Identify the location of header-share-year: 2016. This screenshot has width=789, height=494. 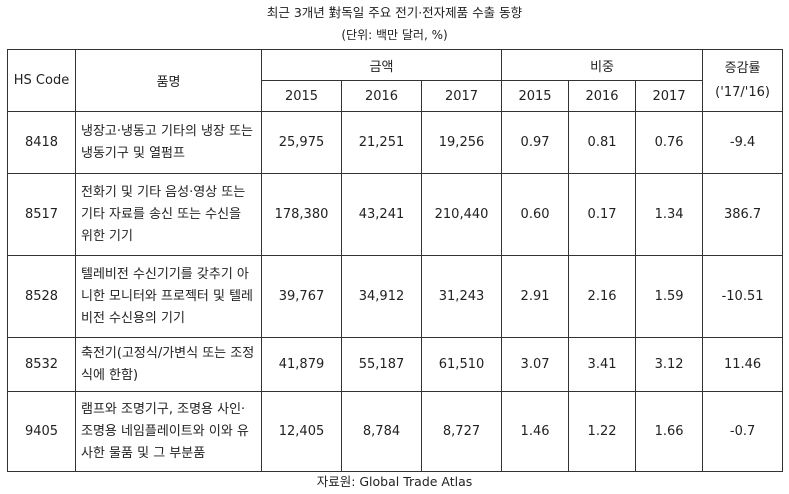
(602, 96).